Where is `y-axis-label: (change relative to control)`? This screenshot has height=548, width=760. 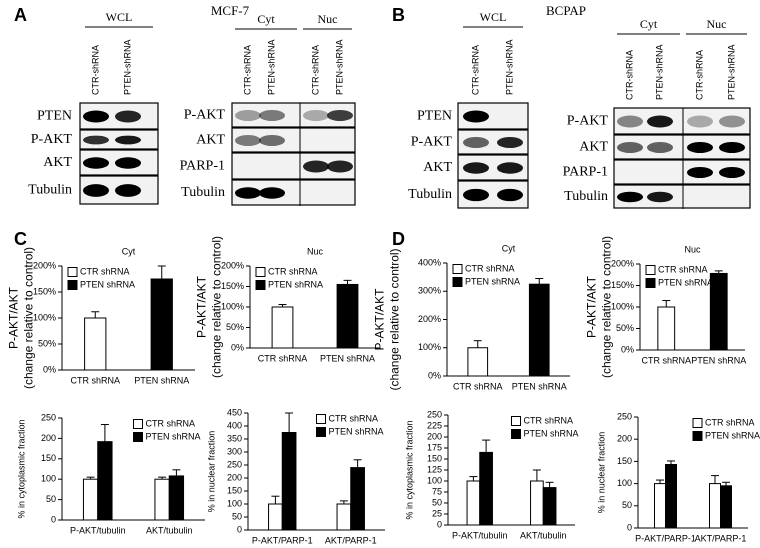 y-axis-label: (change relative to control) is located at coordinates (395, 319).